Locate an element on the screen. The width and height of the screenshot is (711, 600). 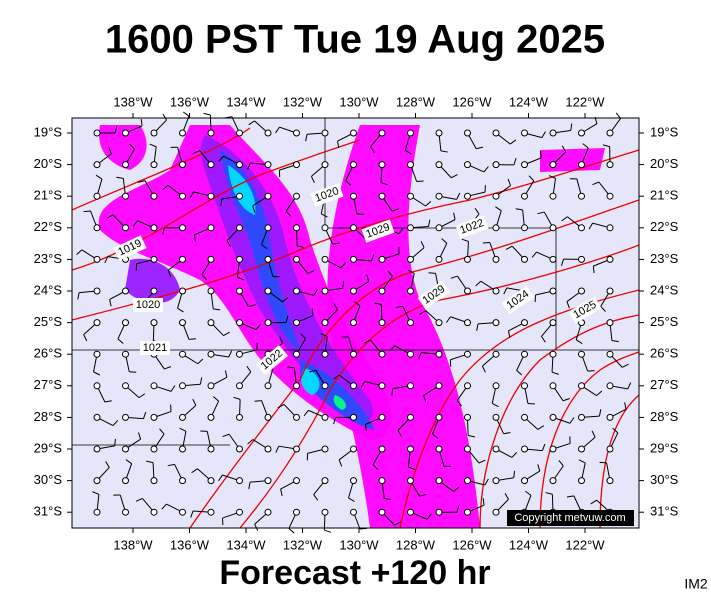
copyright-box is located at coordinates (570, 518).